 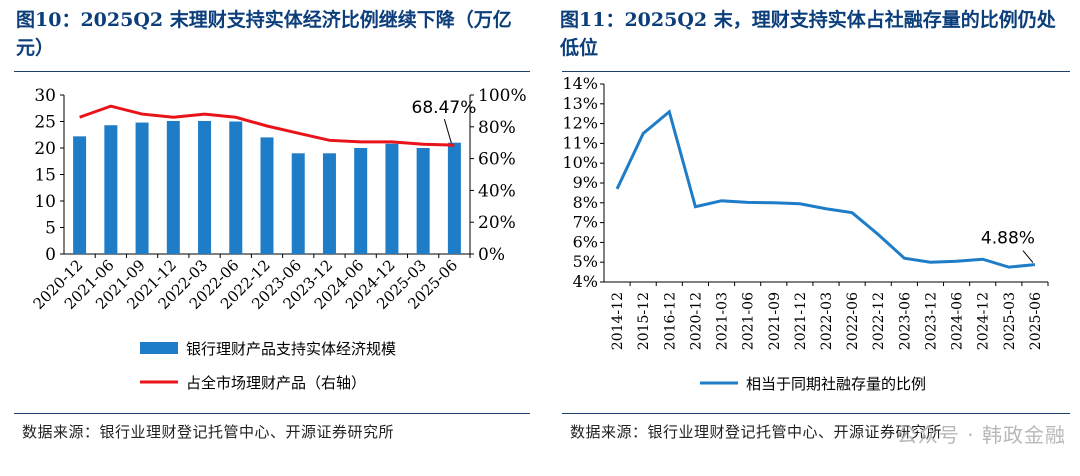 I want to click on x-tick-label-2025-03: 2025-03, so click(x=1010, y=321).